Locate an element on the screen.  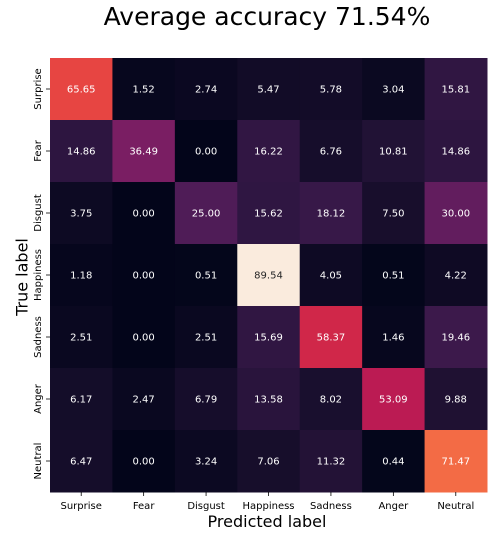
y-tick-label: Happiness is located at coordinates (38, 275).